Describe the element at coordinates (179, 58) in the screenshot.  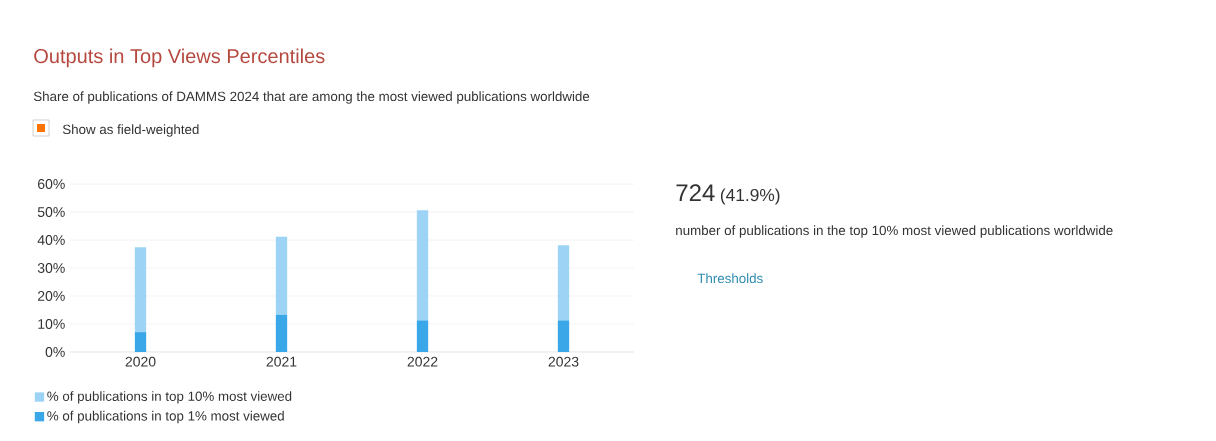
I see `chart-title: Outputs in Top Views Percentiles` at that location.